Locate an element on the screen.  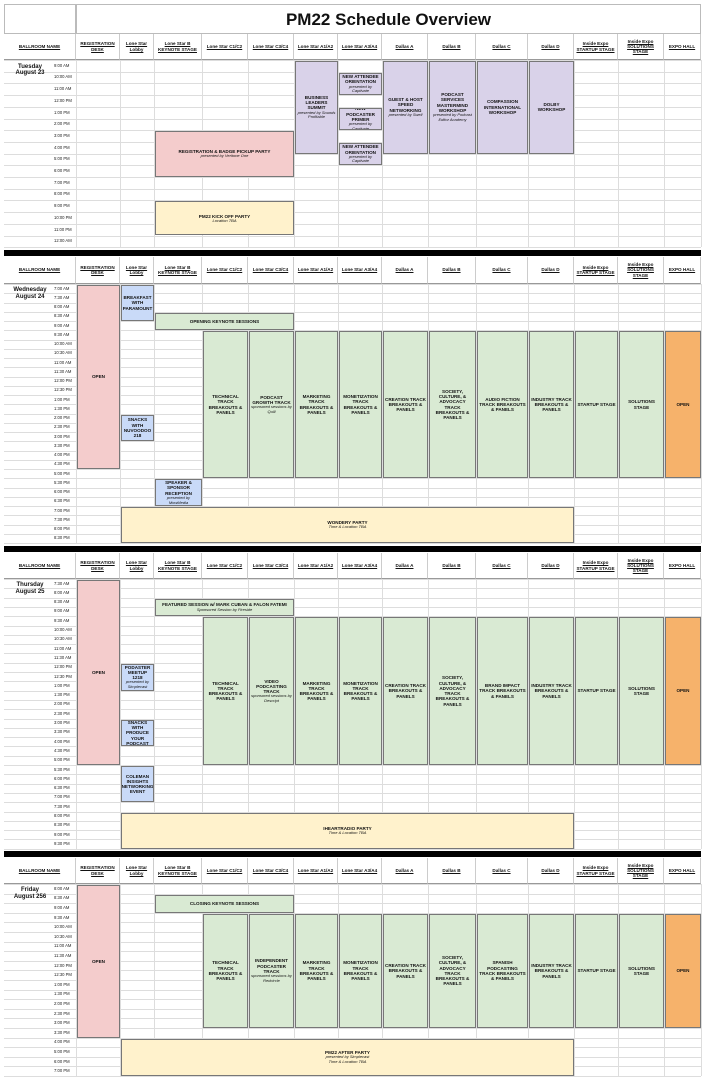
column-header: Dallas B is located at coordinates (452, 47).